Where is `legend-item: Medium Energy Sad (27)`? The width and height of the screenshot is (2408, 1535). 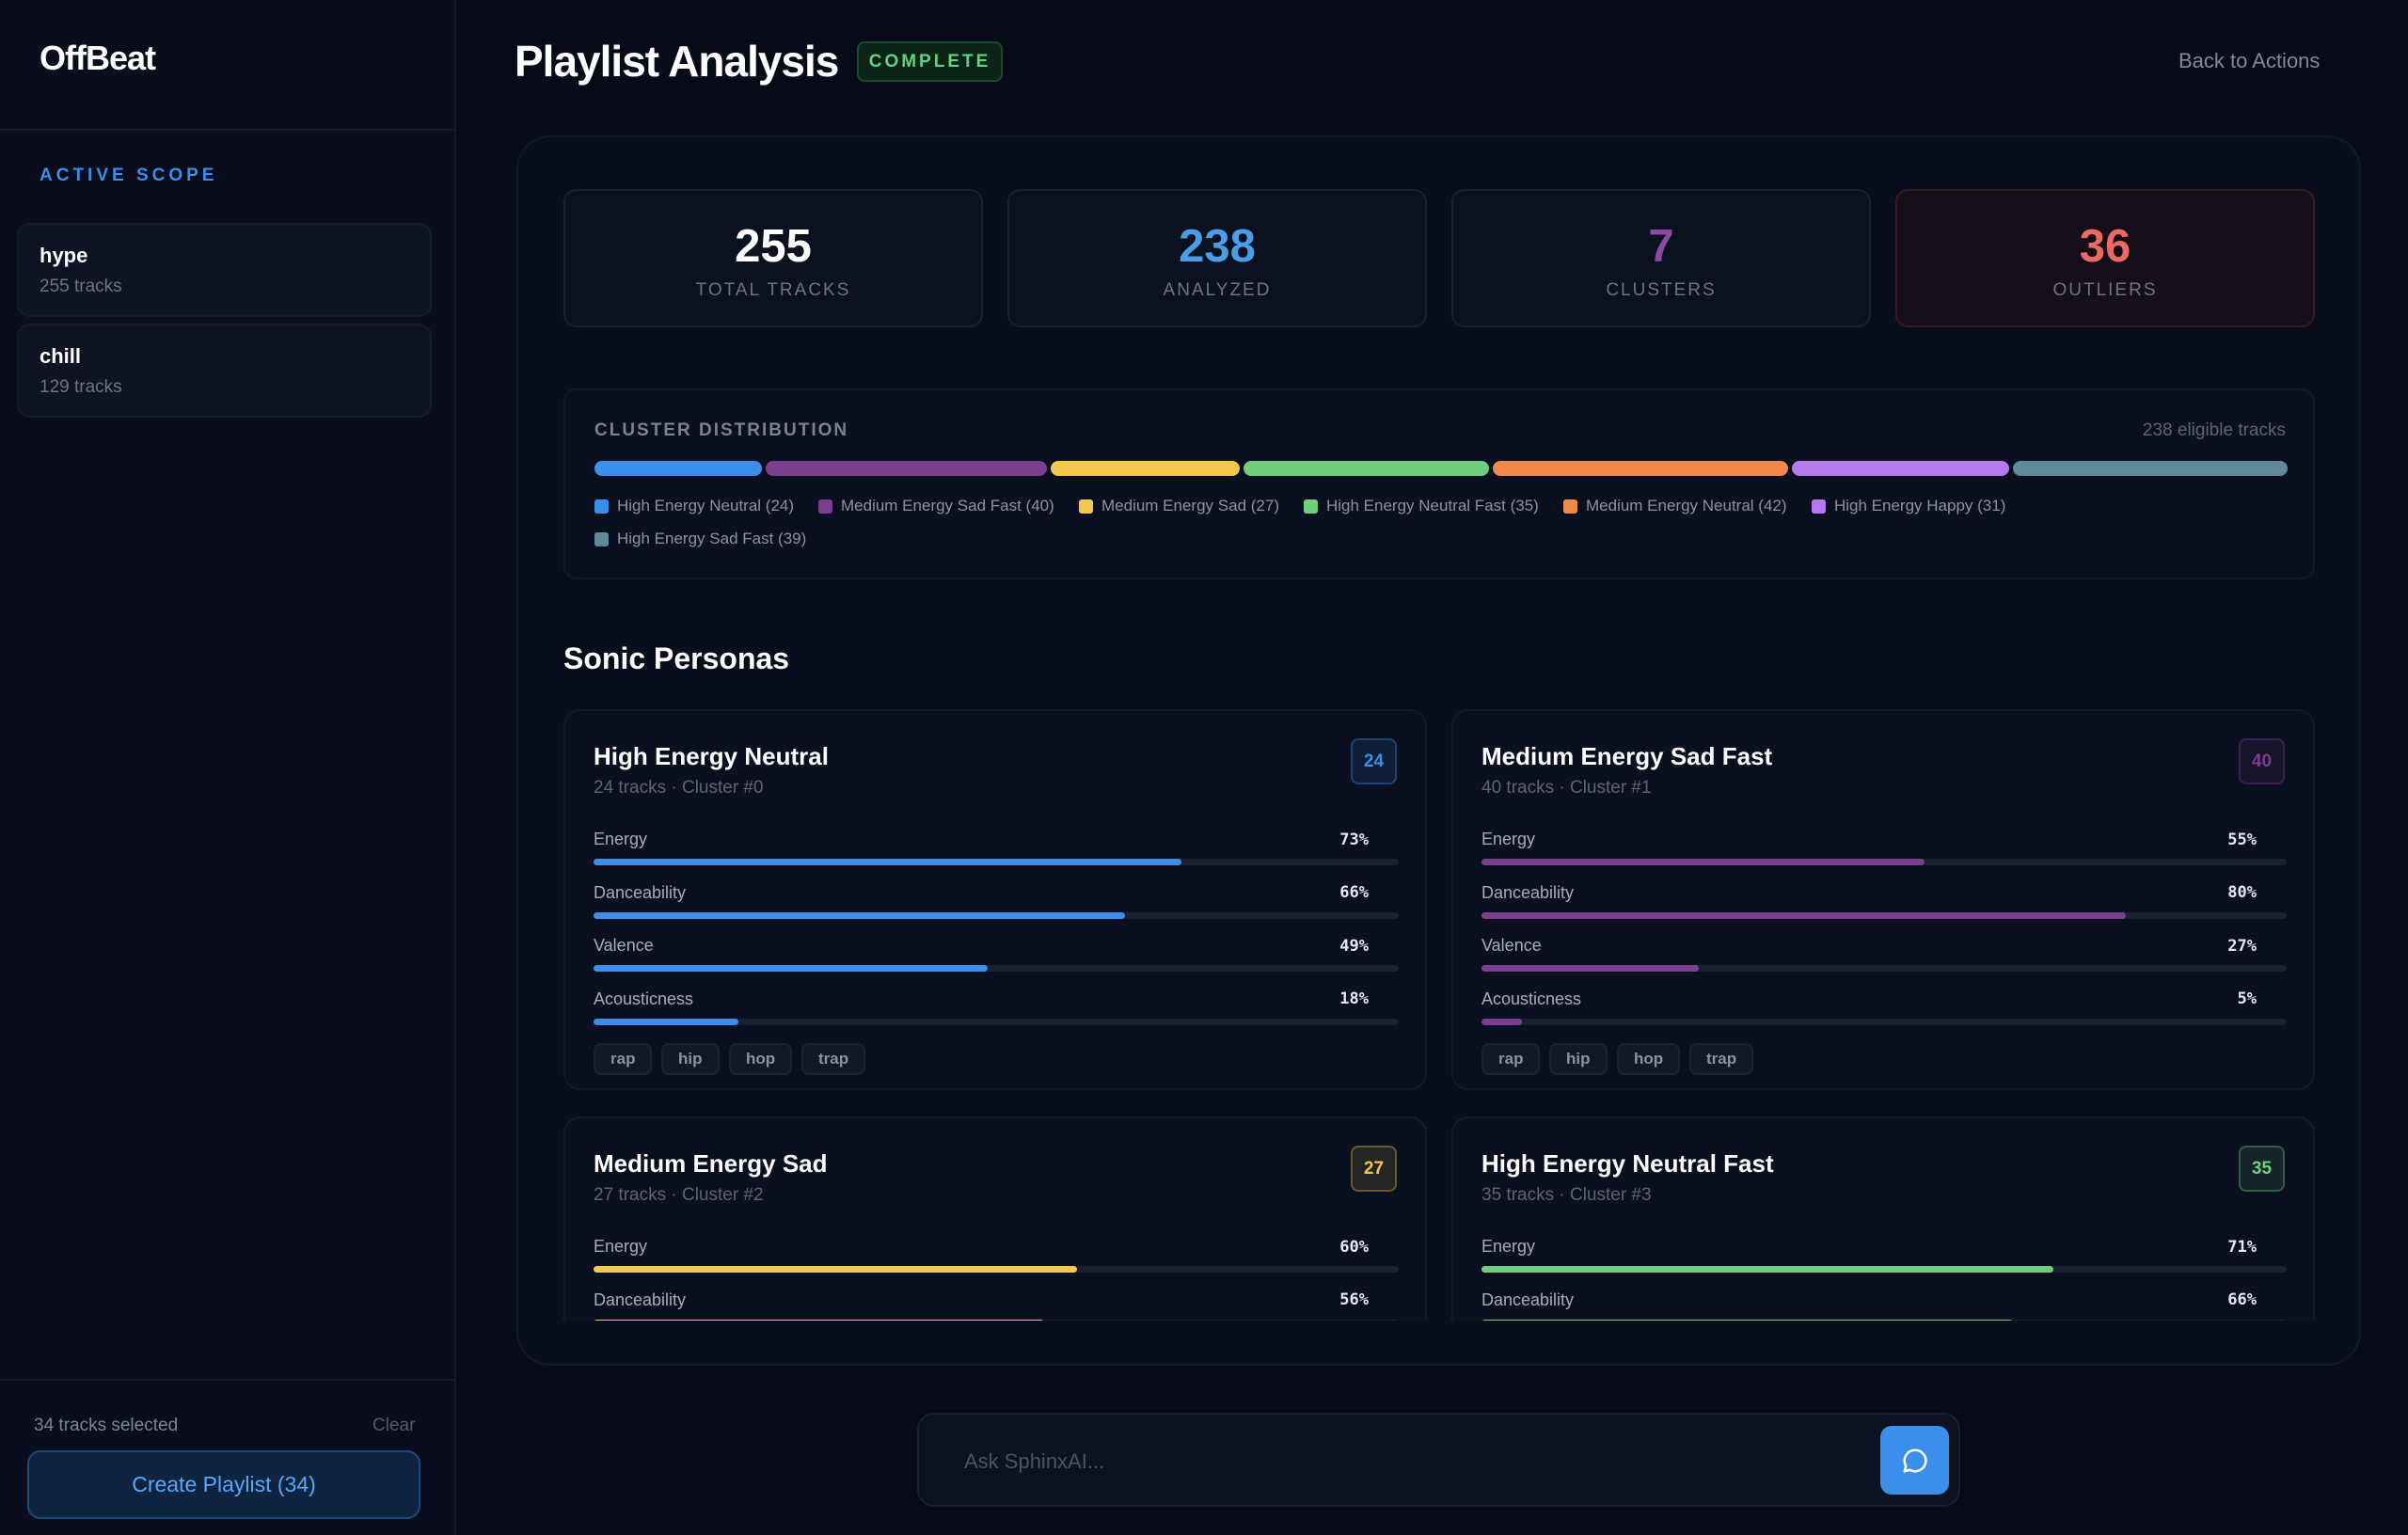 legend-item: Medium Energy Sad (27) is located at coordinates (1179, 506).